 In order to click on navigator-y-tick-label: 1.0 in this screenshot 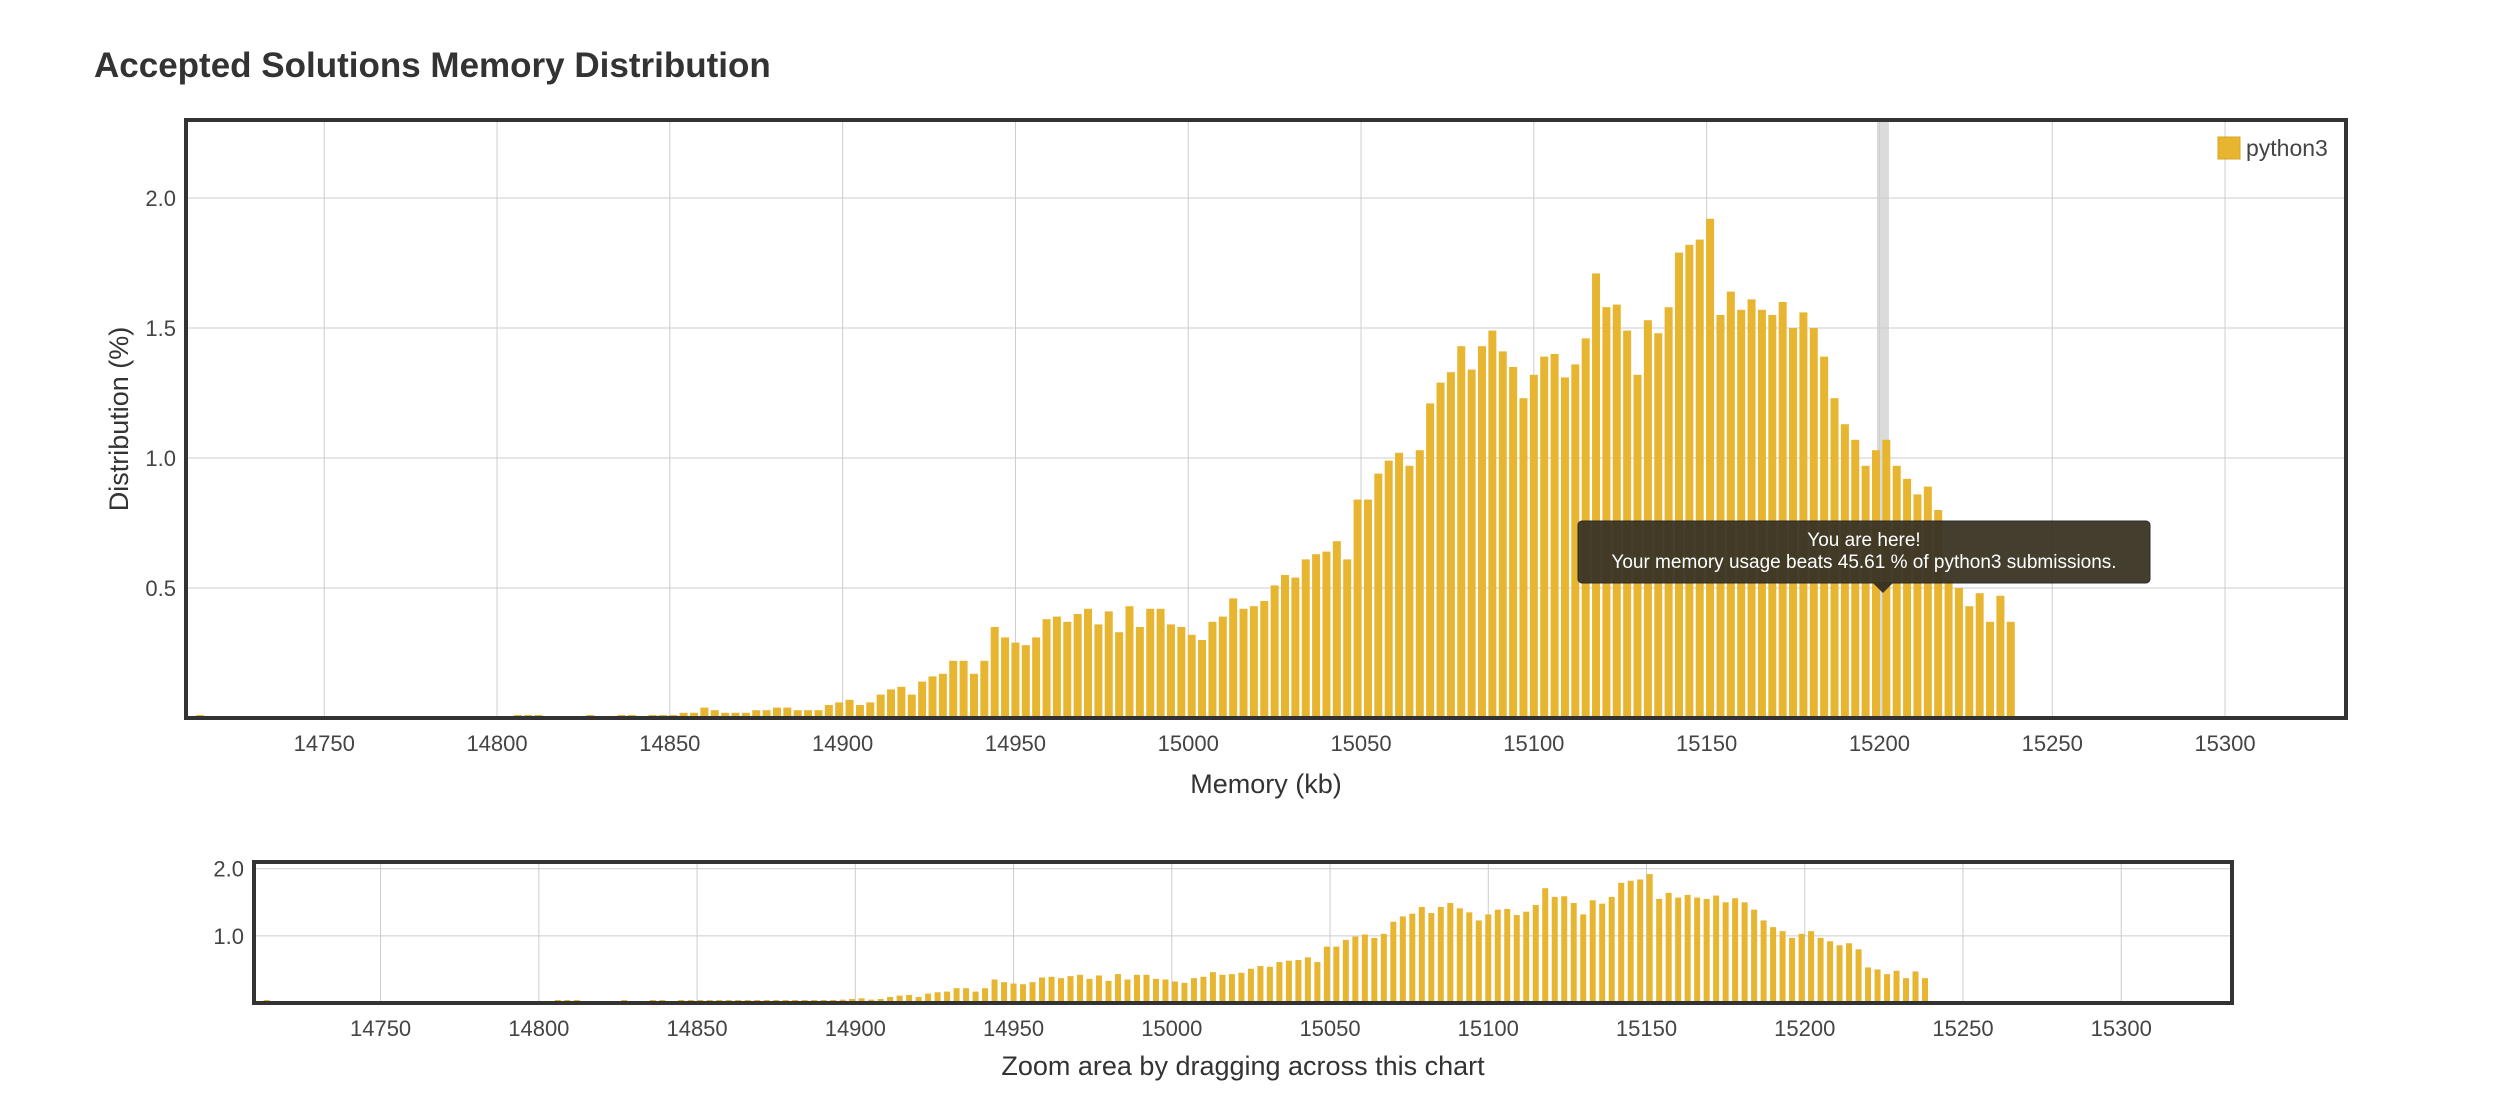, I will do `click(228, 936)`.